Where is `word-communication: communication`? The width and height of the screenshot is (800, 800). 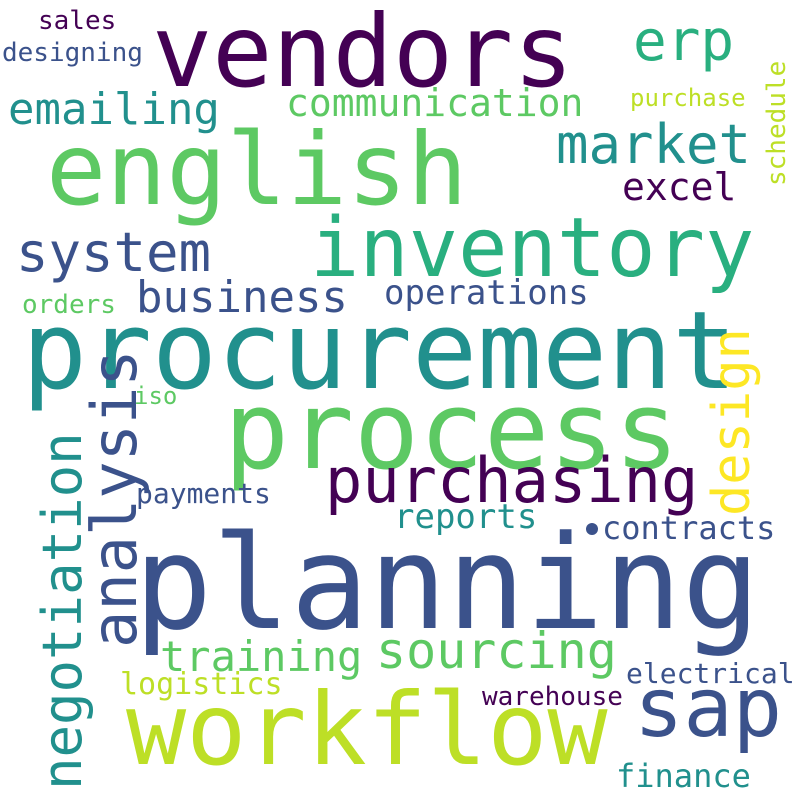 word-communication: communication is located at coordinates (435, 103).